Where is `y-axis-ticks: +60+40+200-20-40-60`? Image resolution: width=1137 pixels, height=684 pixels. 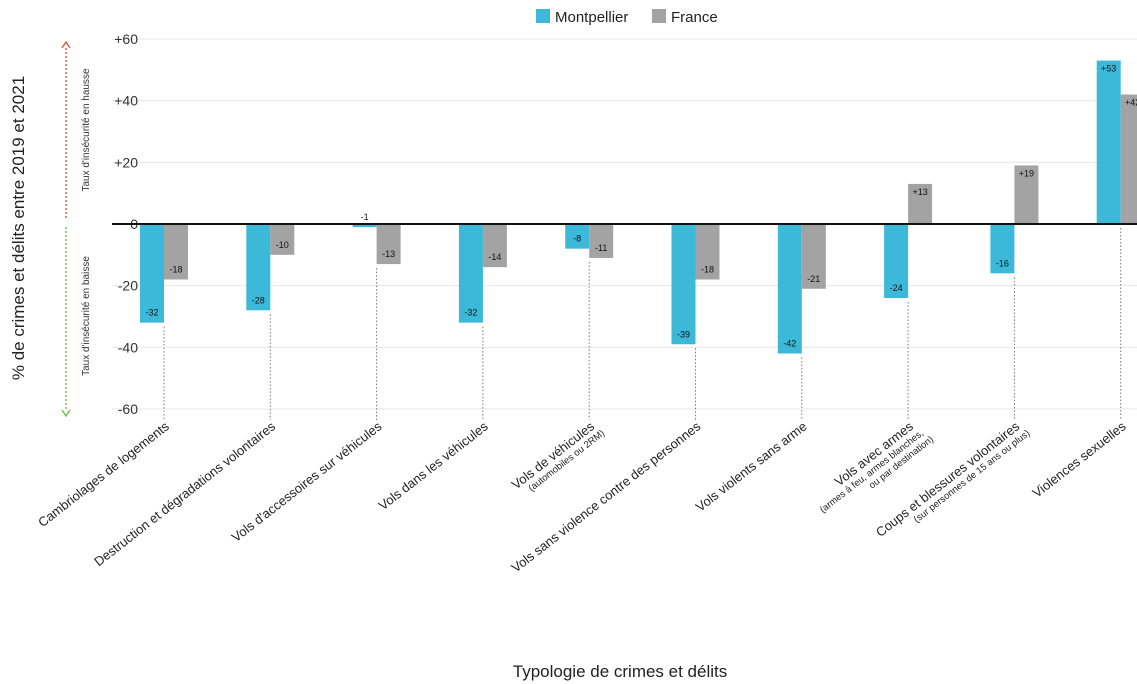 y-axis-ticks: +60+40+200-20-40-60 is located at coordinates (126, 224).